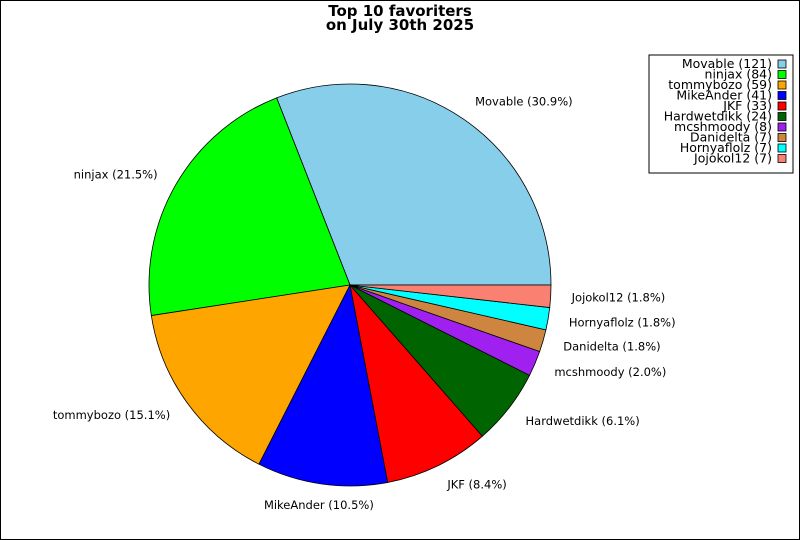  What do you see at coordinates (583, 421) in the screenshot?
I see `slice-label-hardwetdikk: Hardwetdikk (6.1%)` at bounding box center [583, 421].